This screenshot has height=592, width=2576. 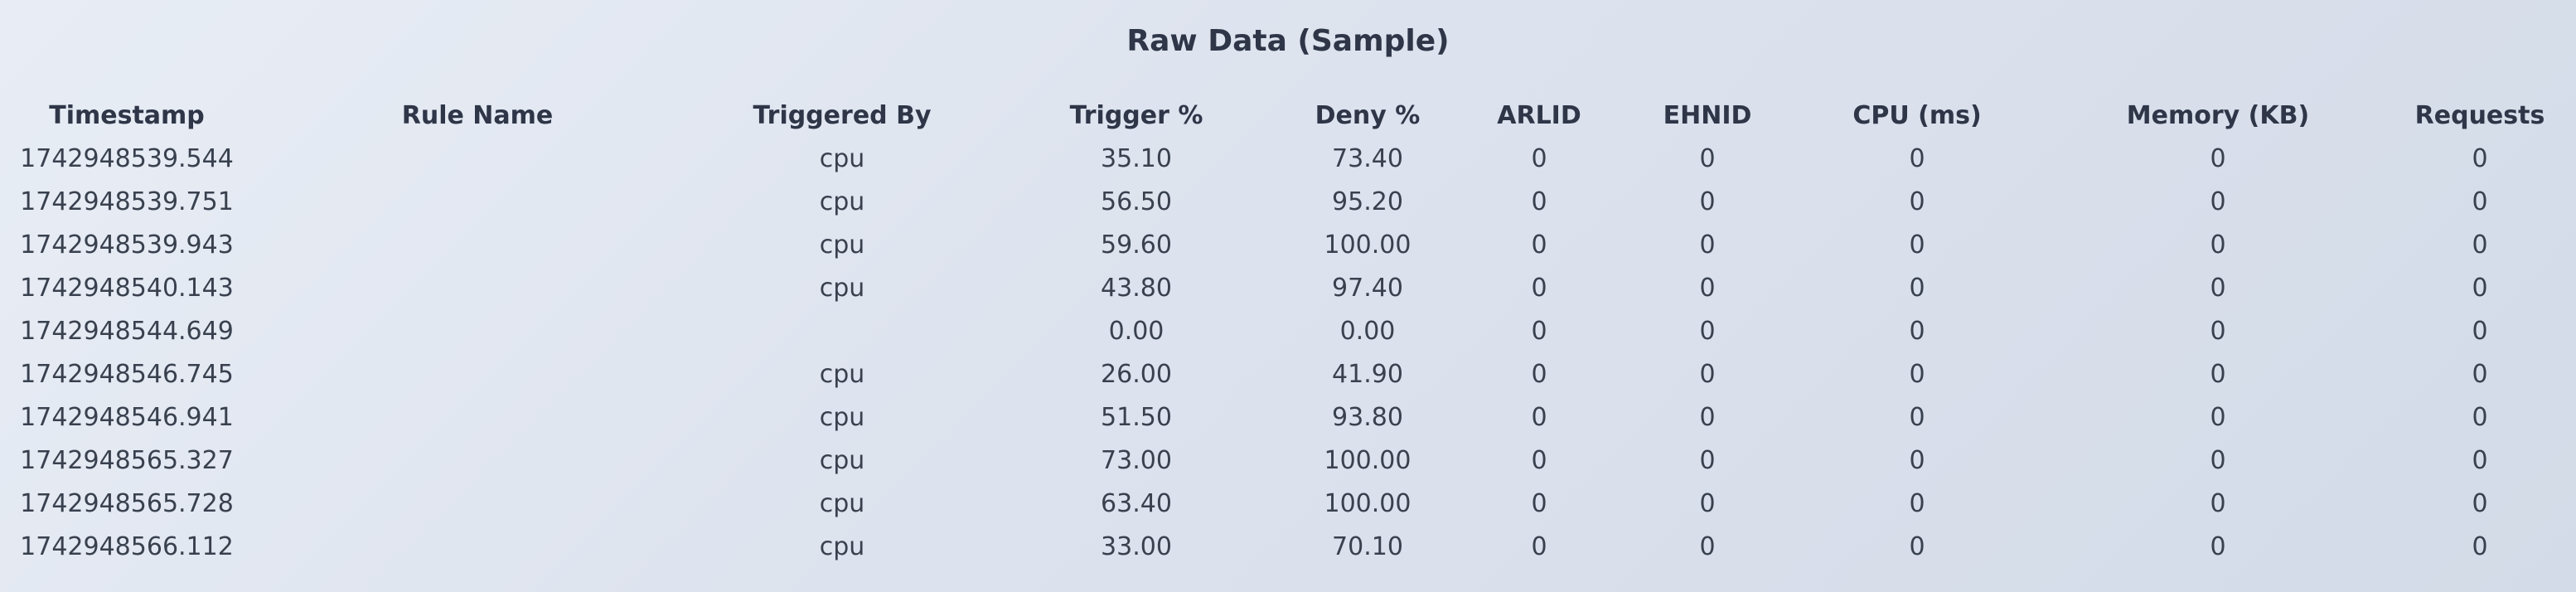 I want to click on column-header-memory-kb: Memory (KB), so click(x=2218, y=116).